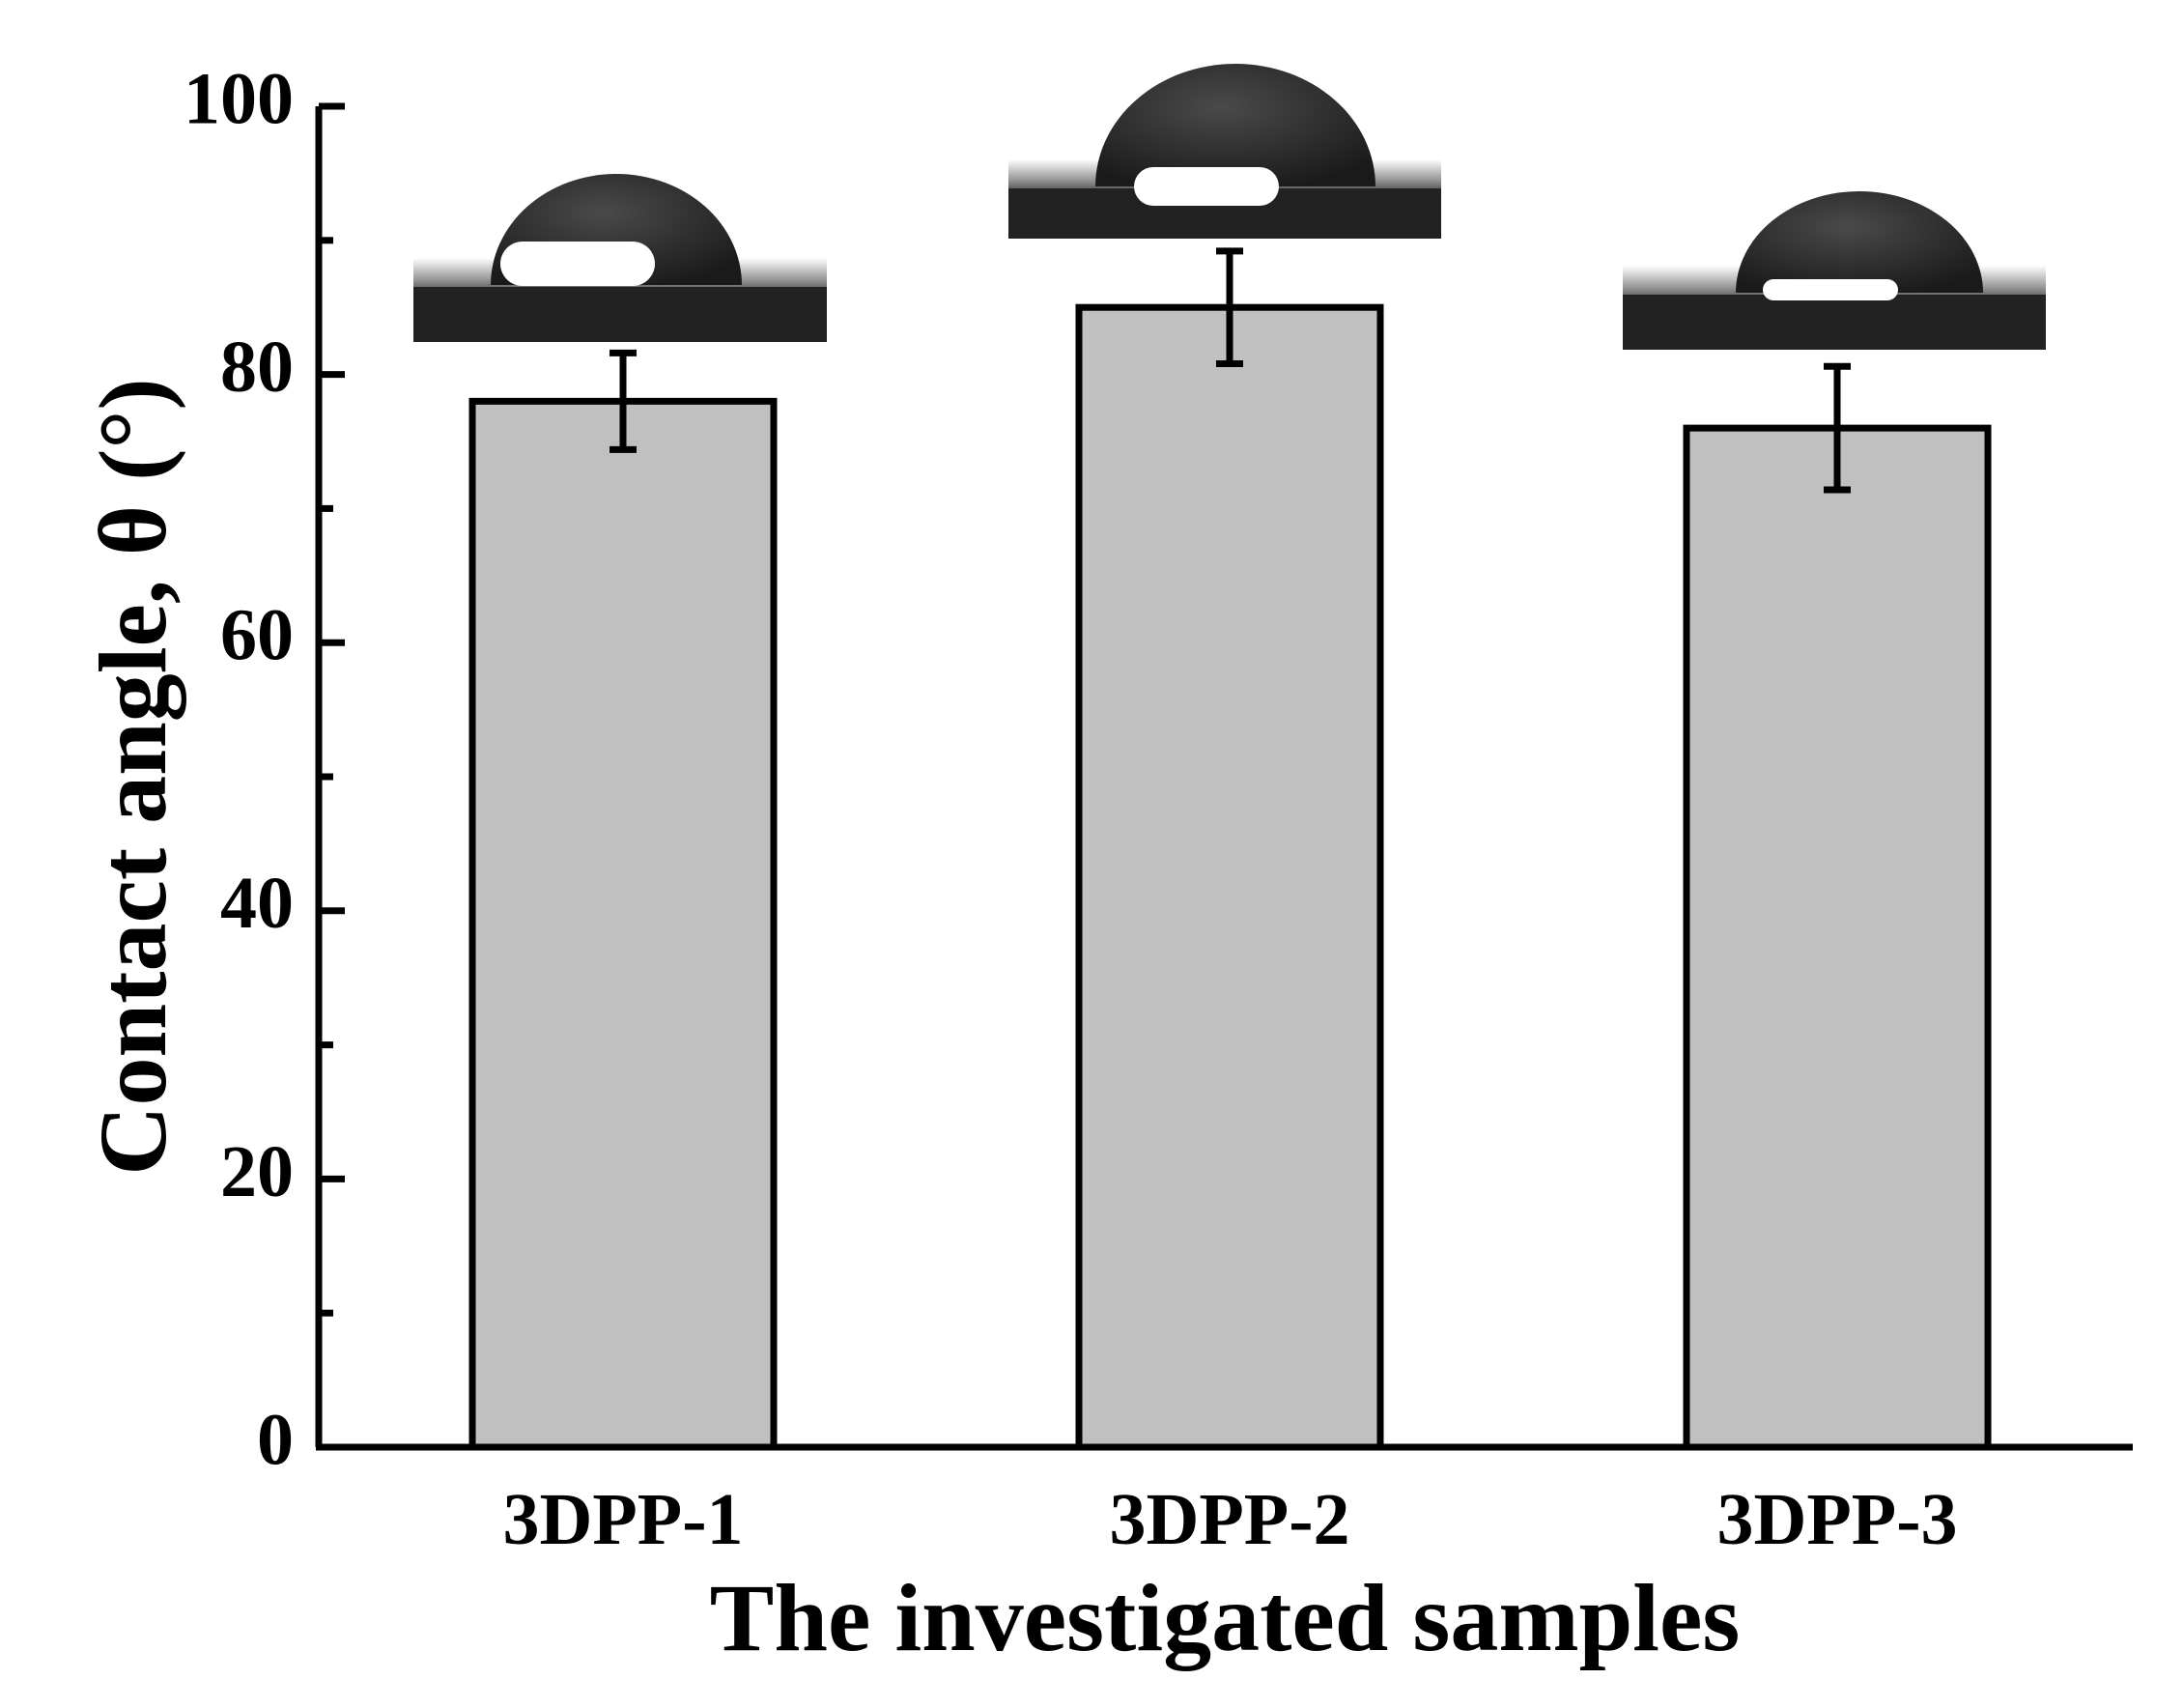  Describe the element at coordinates (257, 903) in the screenshot. I see `y-tick-label-40: 40` at that location.